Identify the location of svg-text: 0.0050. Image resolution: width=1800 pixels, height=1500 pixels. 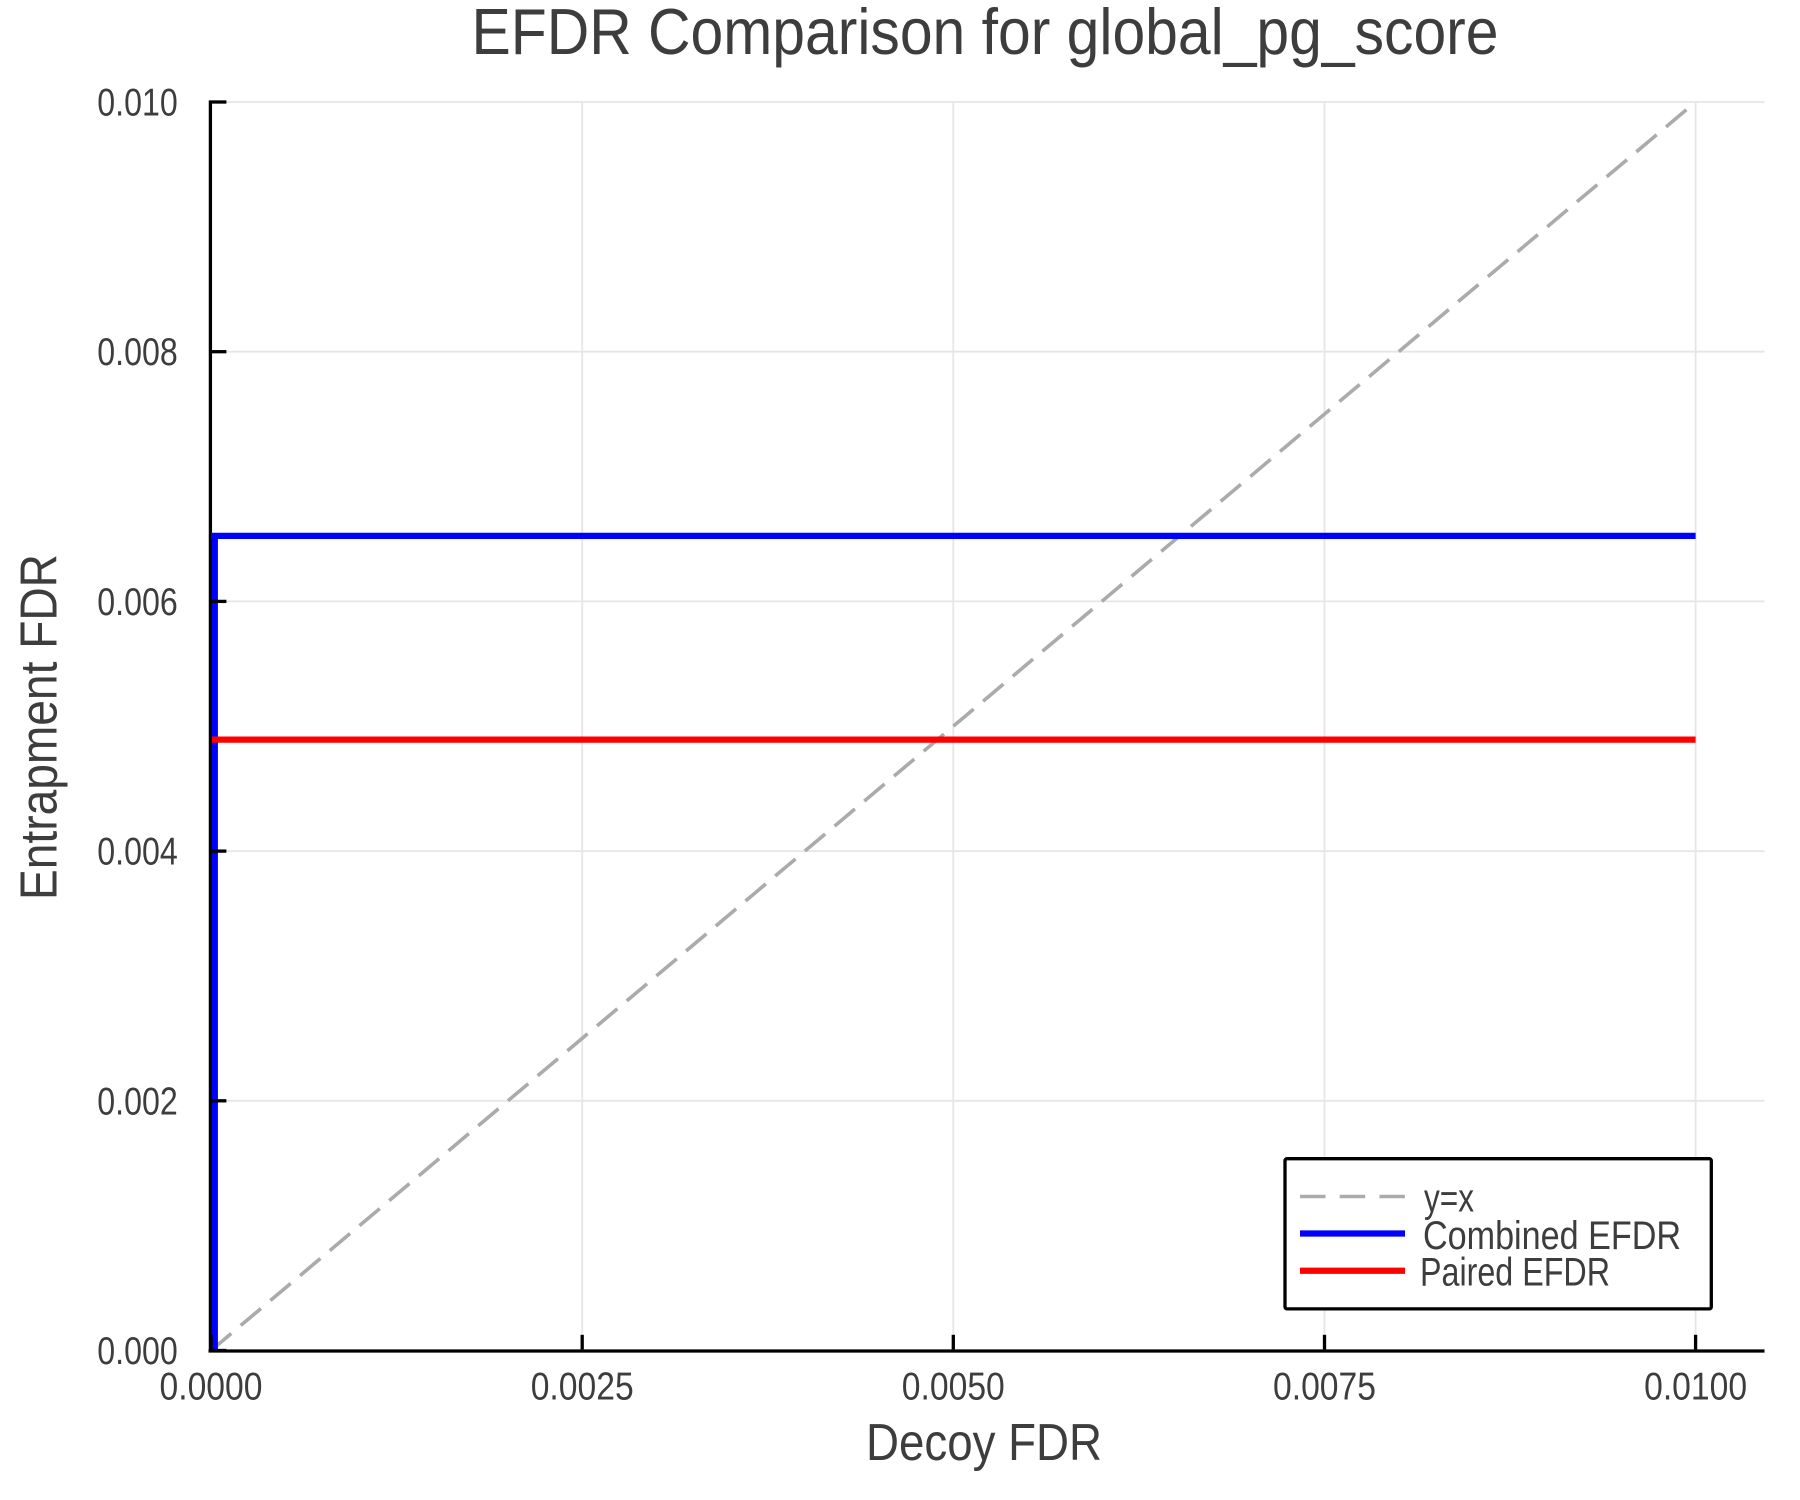
(953, 1387).